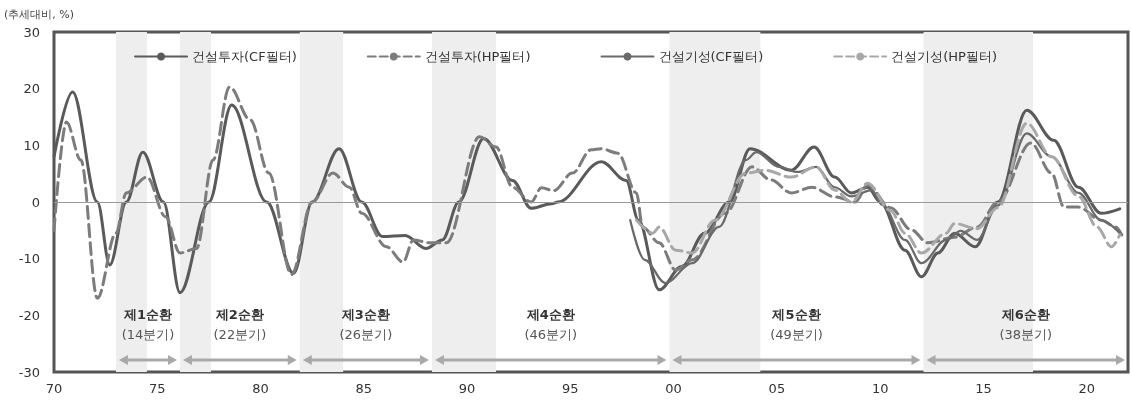  What do you see at coordinates (944, 56) in the screenshot?
I see `legend-label: 건설기성(HP필터)` at bounding box center [944, 56].